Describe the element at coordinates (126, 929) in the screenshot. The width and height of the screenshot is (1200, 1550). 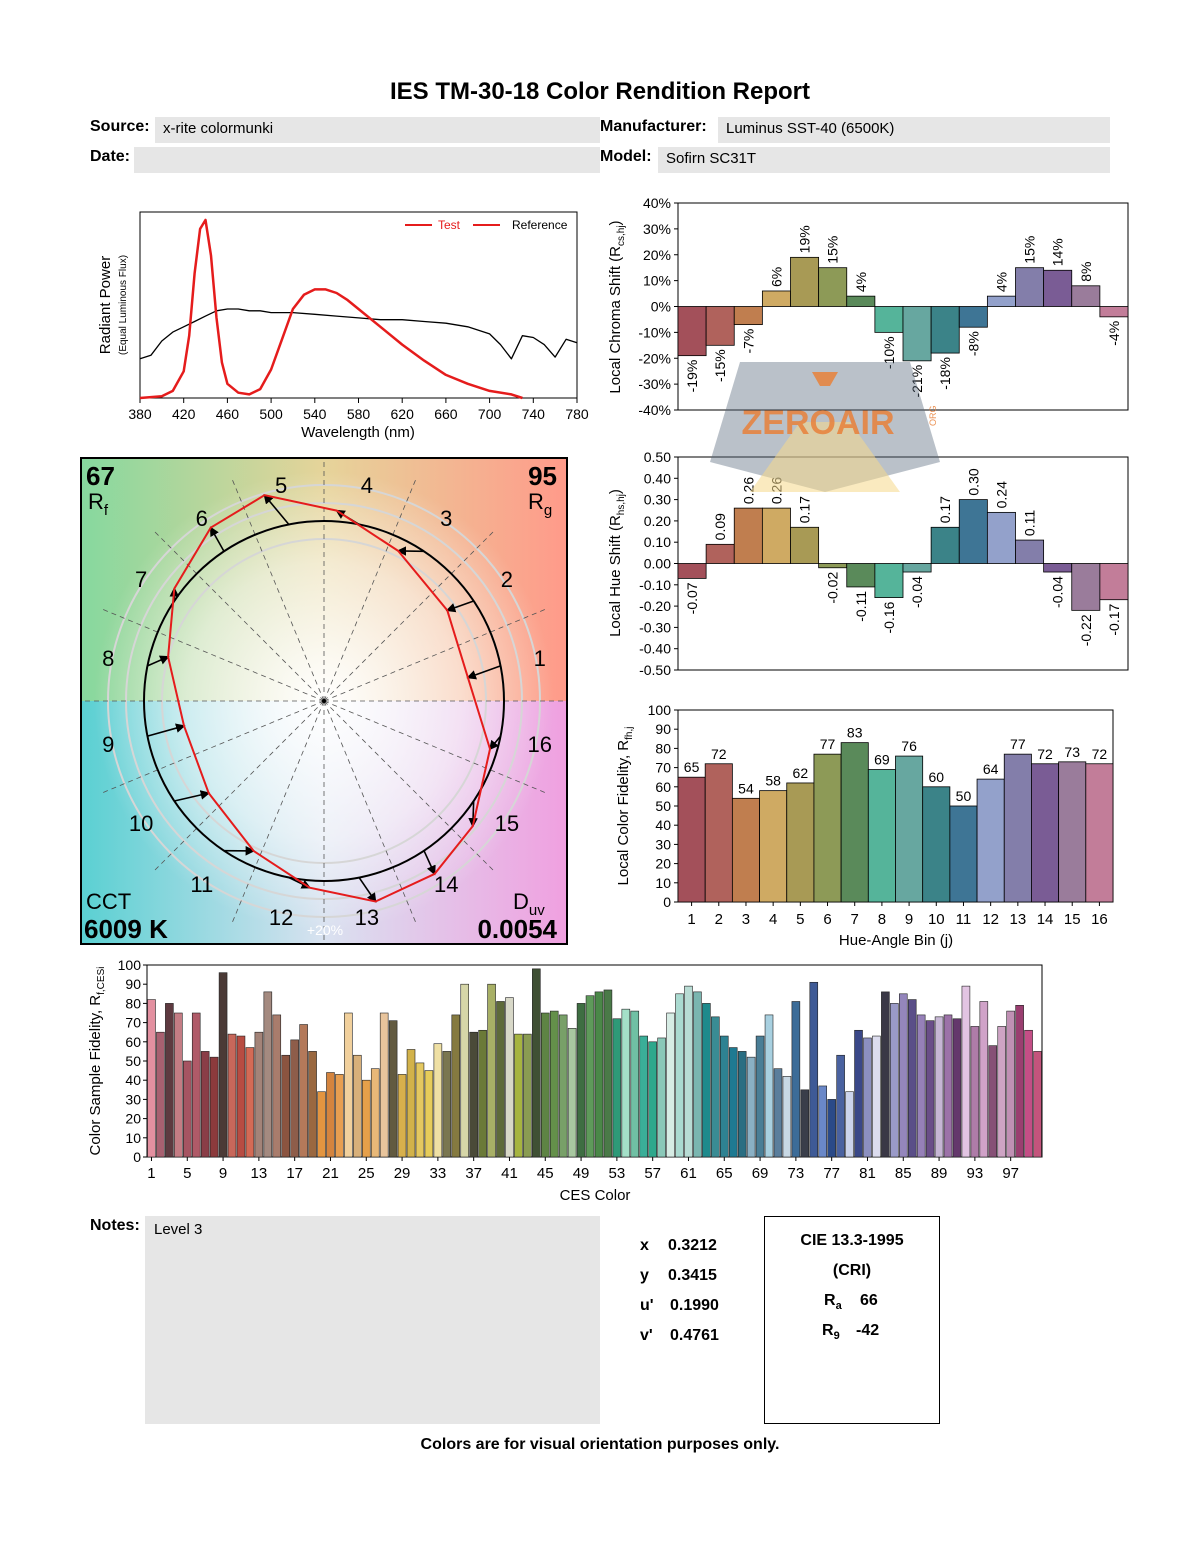
I see `cct-value: 6009 K` at that location.